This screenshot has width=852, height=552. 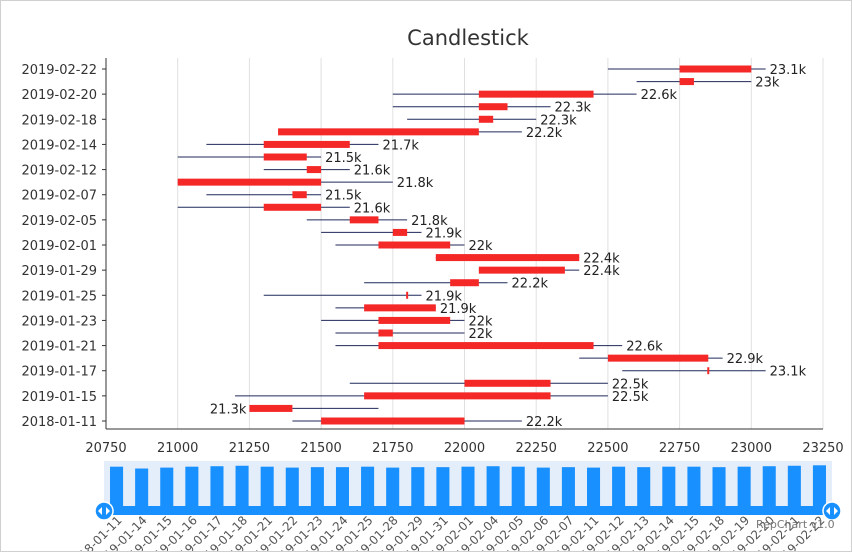 I want to click on watermark: RepChart v1.0, so click(x=795, y=524).